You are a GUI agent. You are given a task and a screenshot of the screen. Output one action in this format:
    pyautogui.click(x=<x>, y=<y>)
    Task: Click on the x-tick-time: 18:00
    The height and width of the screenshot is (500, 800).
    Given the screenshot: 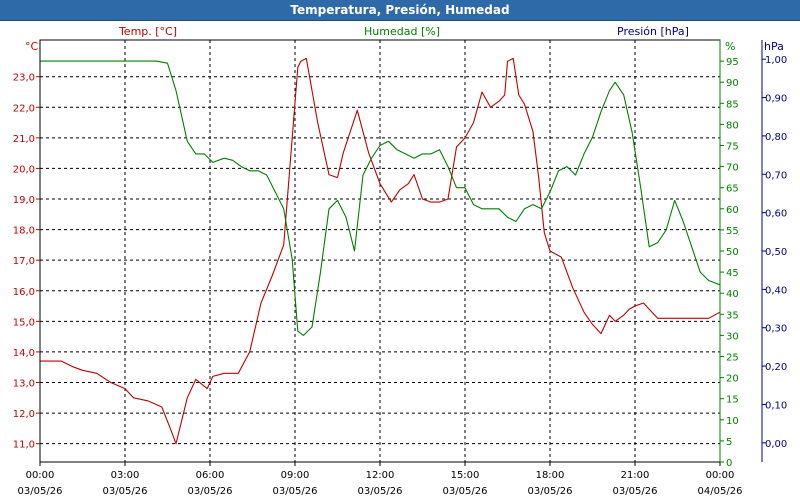 What is the action you would take?
    pyautogui.click(x=550, y=475)
    